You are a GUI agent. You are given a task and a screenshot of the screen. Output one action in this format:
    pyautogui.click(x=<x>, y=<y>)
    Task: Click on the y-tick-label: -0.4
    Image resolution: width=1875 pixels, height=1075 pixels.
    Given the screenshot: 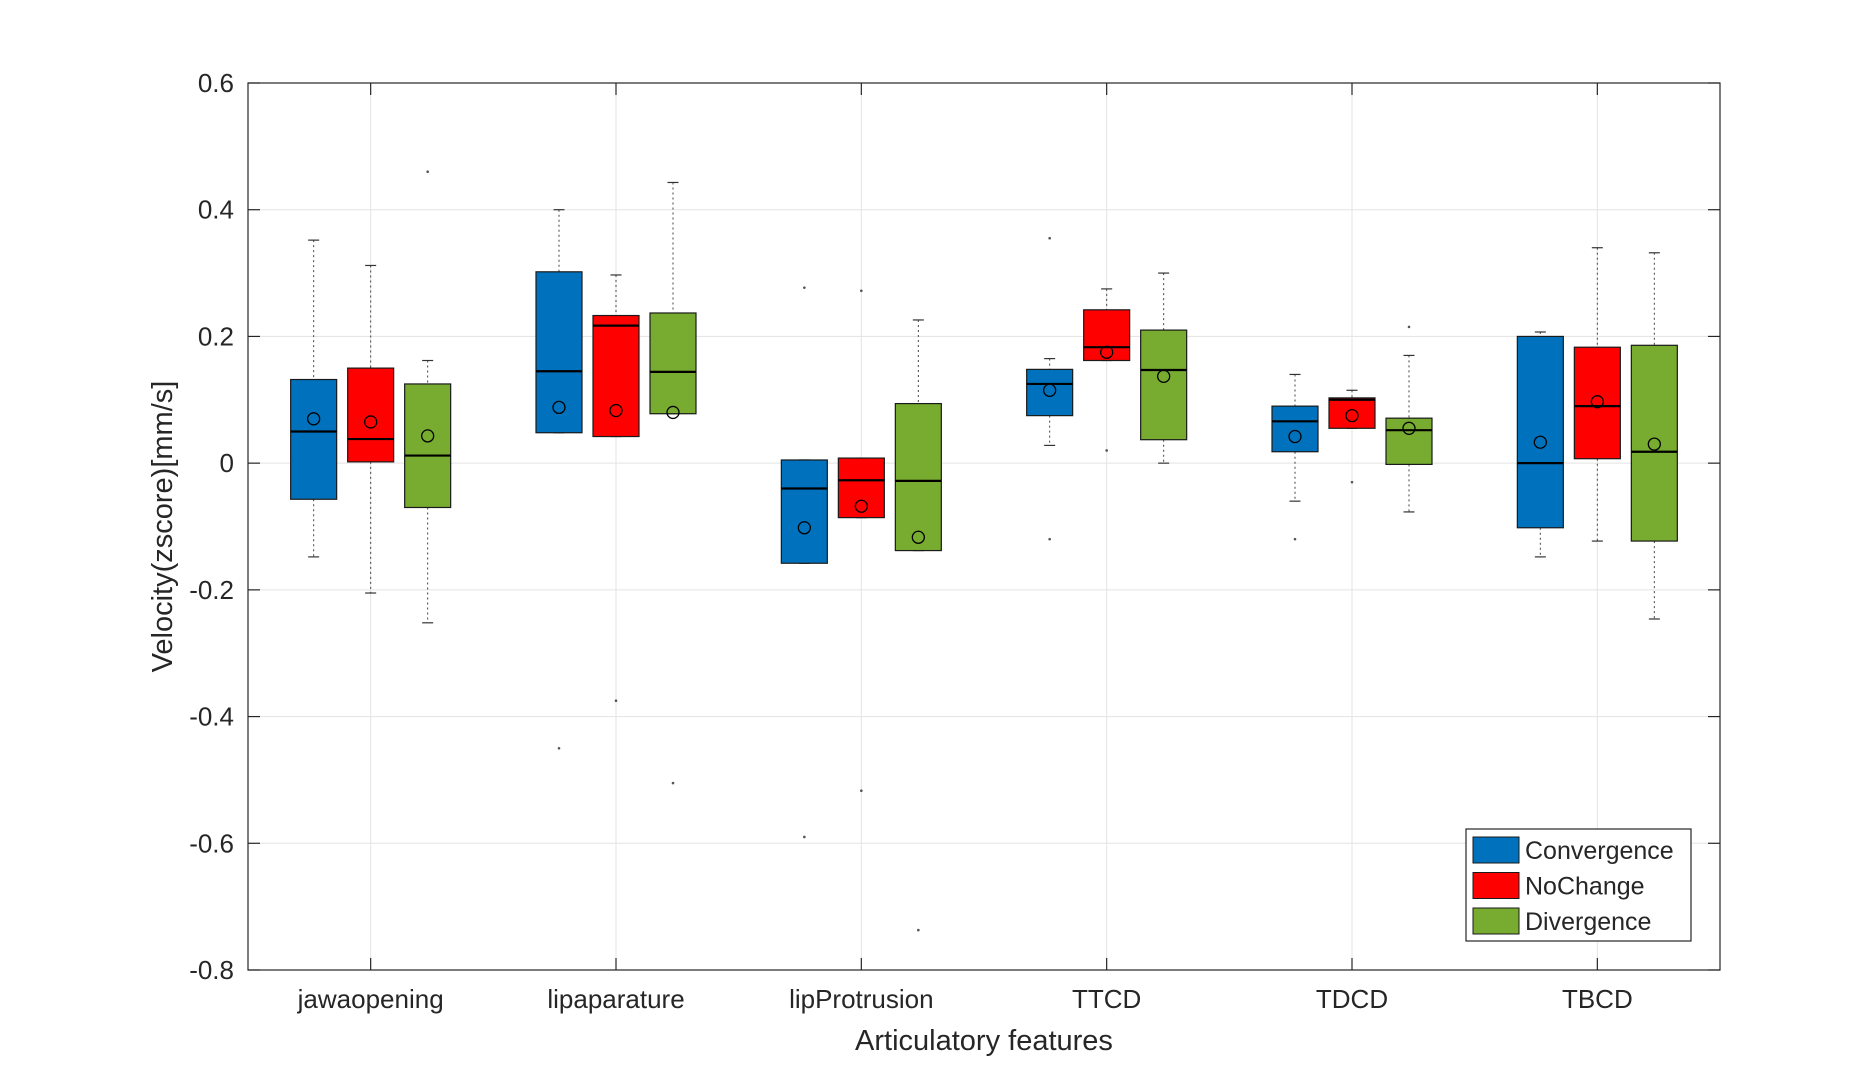 What is the action you would take?
    pyautogui.click(x=211, y=717)
    